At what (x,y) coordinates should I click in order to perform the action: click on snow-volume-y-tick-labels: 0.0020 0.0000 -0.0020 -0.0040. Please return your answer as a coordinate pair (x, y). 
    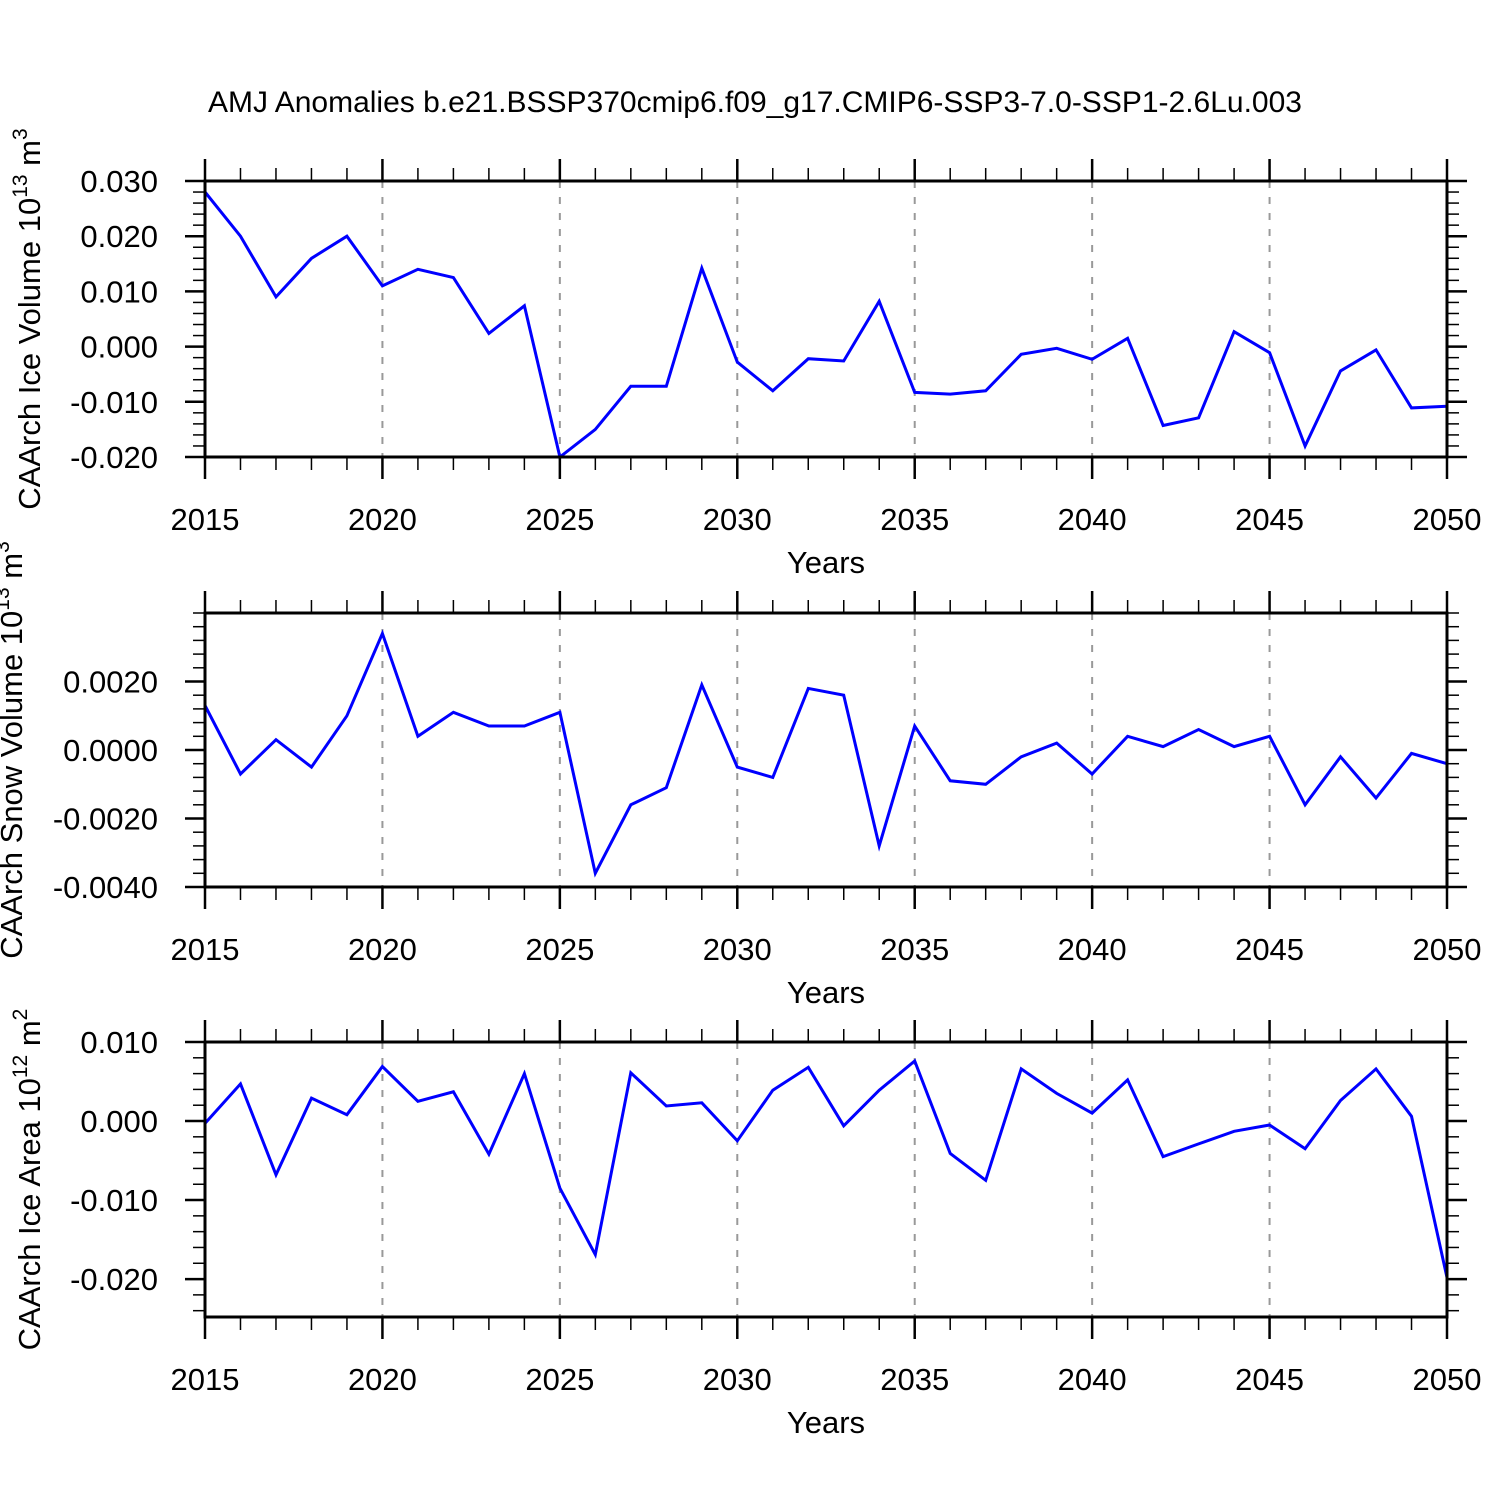
    Looking at the image, I should click on (105, 785).